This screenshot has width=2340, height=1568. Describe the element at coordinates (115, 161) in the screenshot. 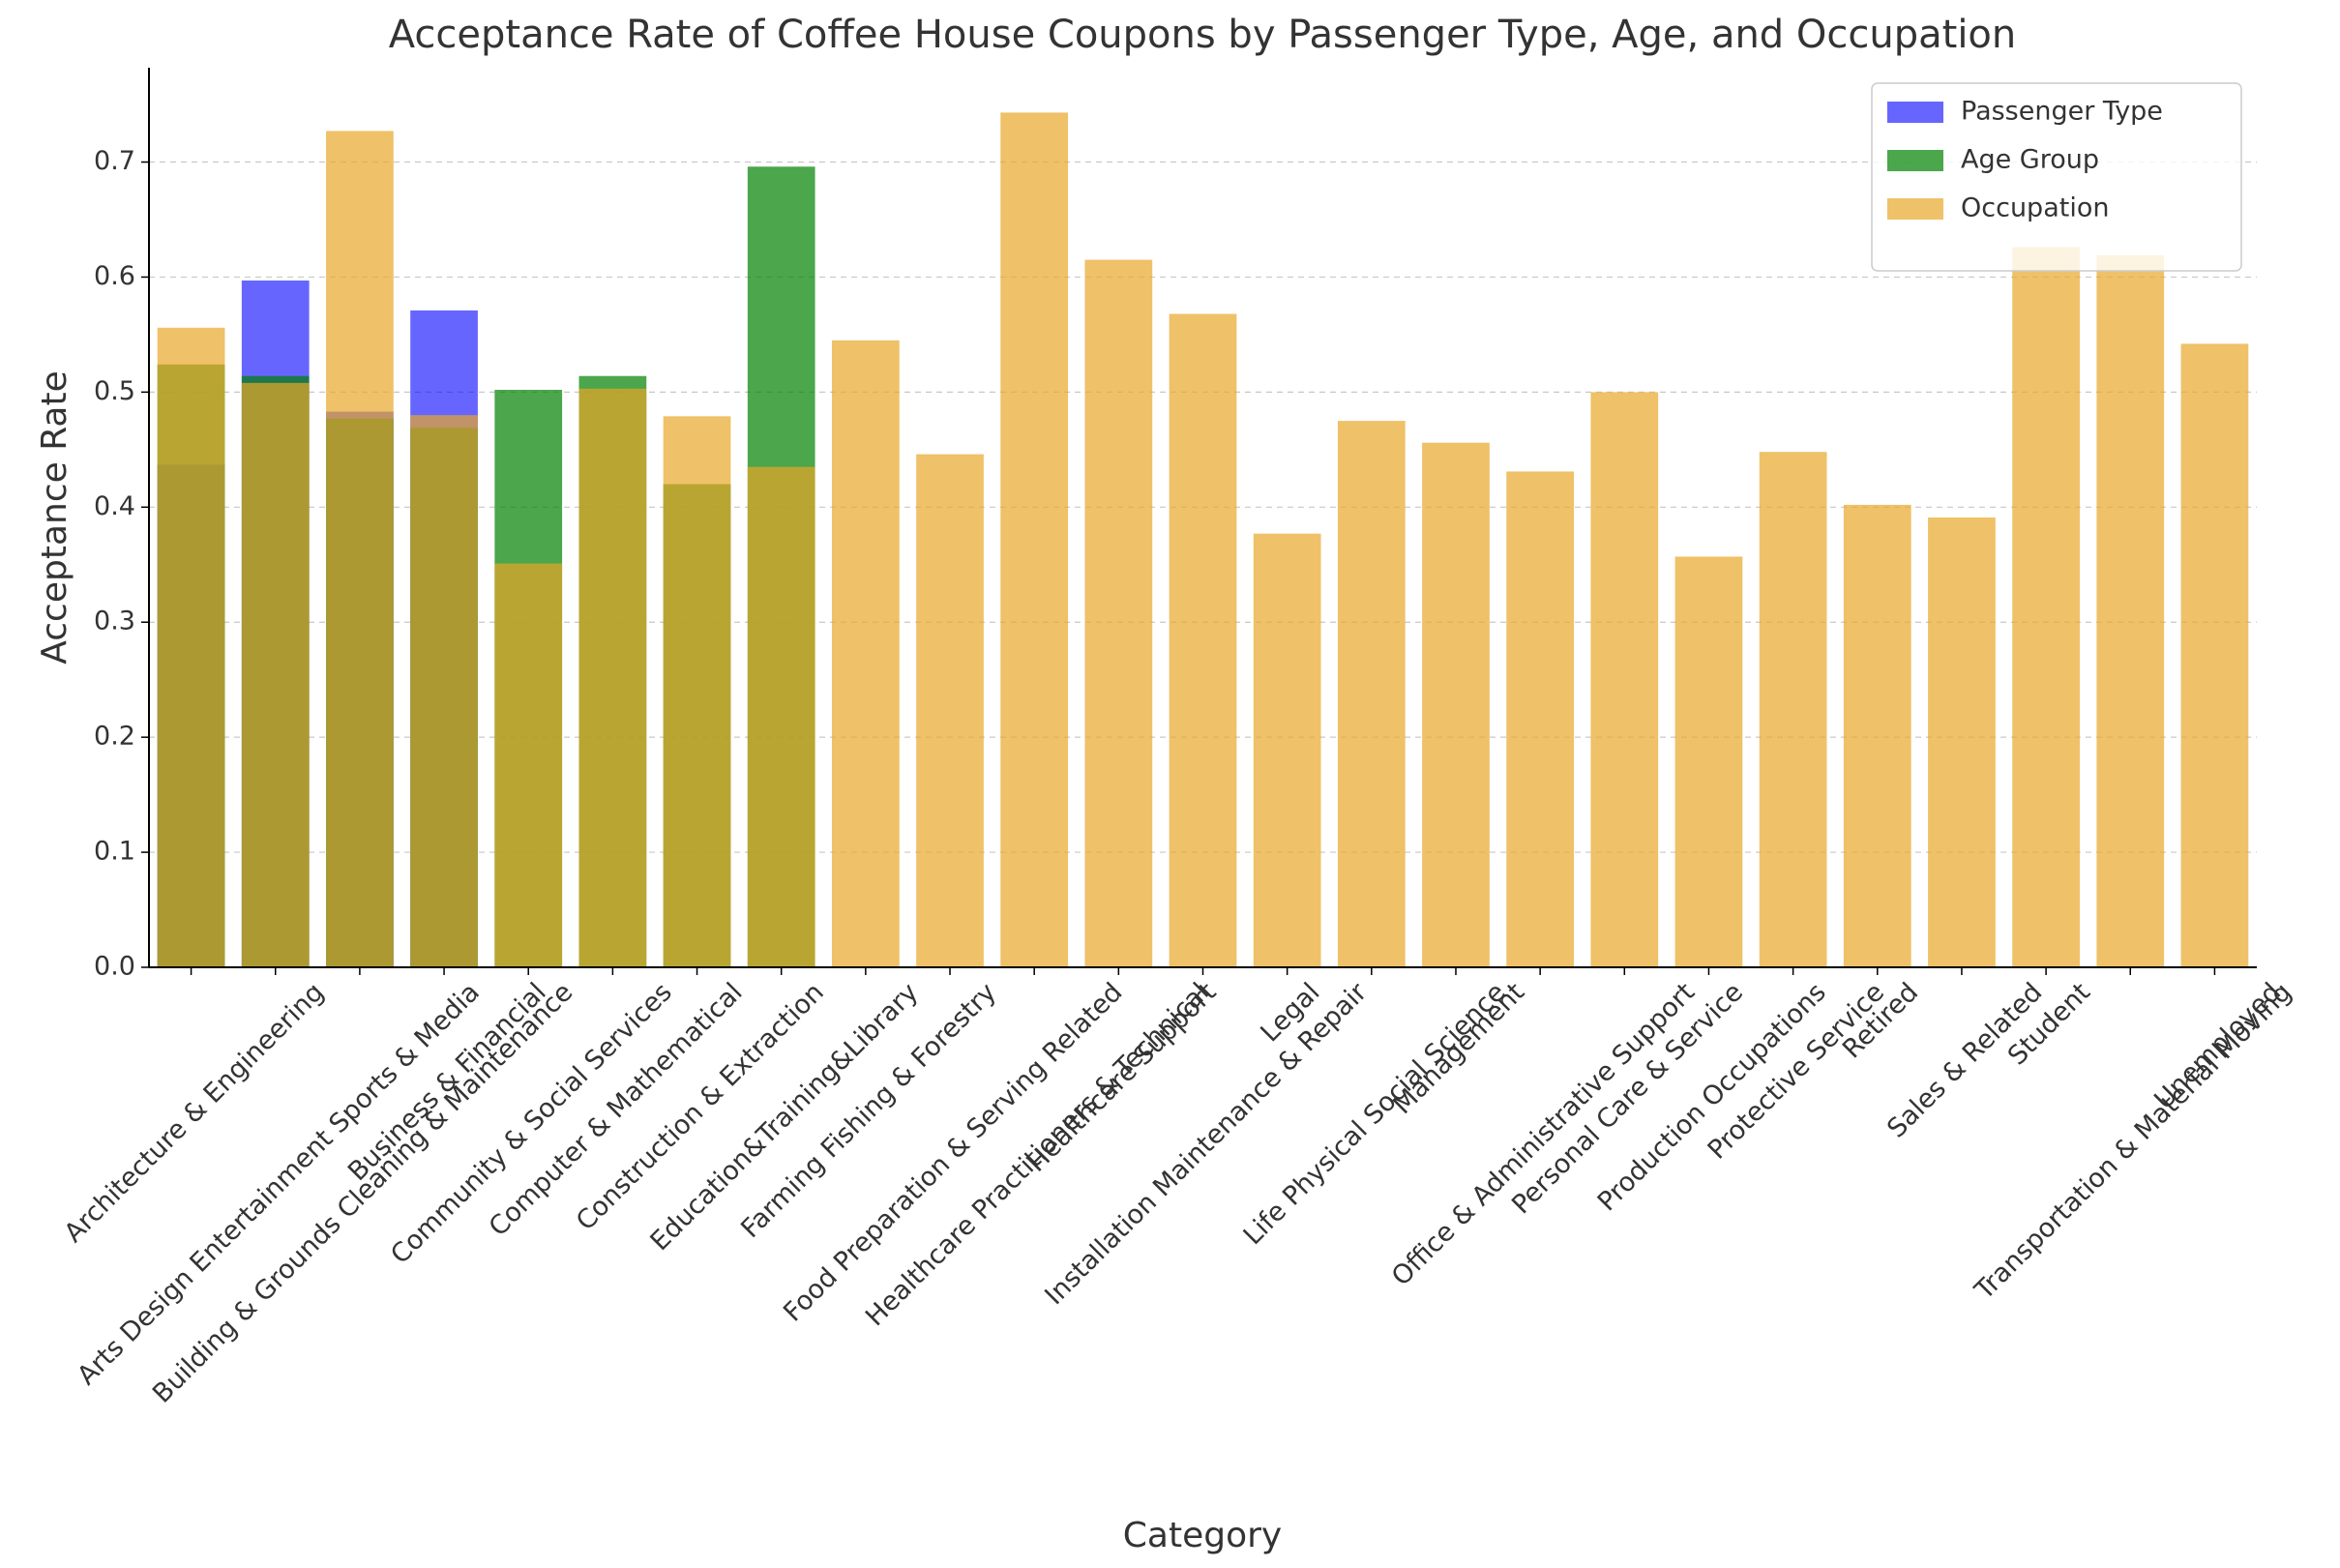

I see `y-tick-label: 0.7` at that location.